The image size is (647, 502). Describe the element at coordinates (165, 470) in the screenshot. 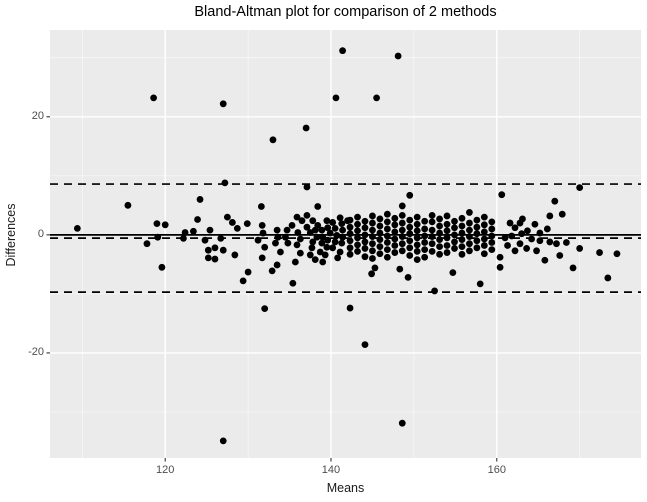

I see `x-tick-label: 120` at that location.